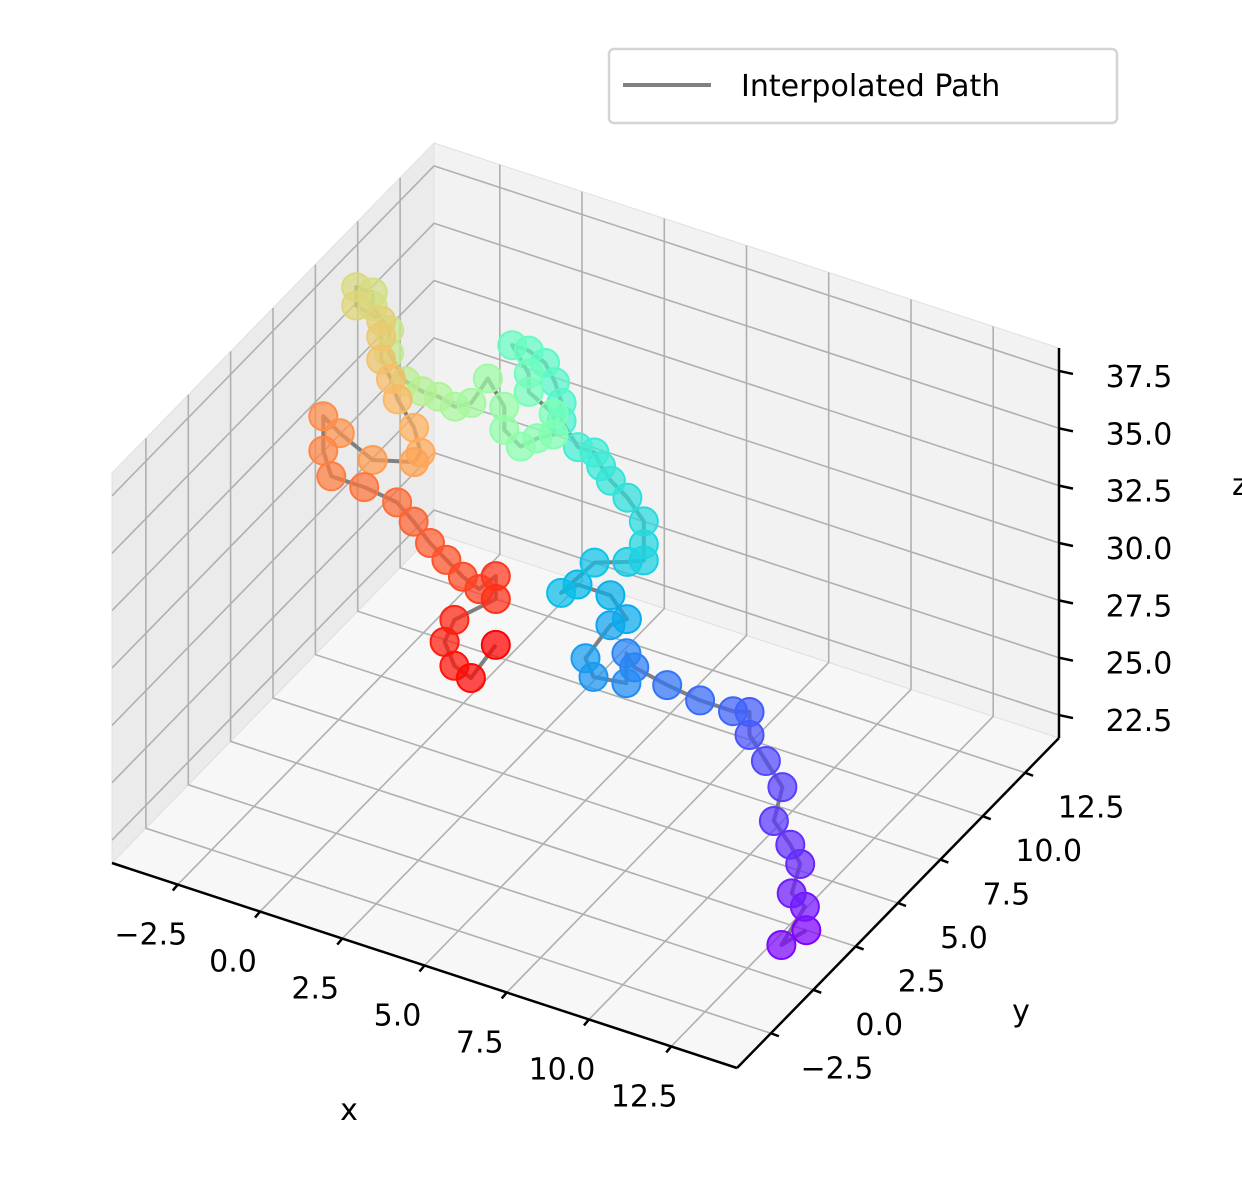 The image size is (1242, 1183). Describe the element at coordinates (480, 1042) in the screenshot. I see `x-tick-label: 7.5` at that location.